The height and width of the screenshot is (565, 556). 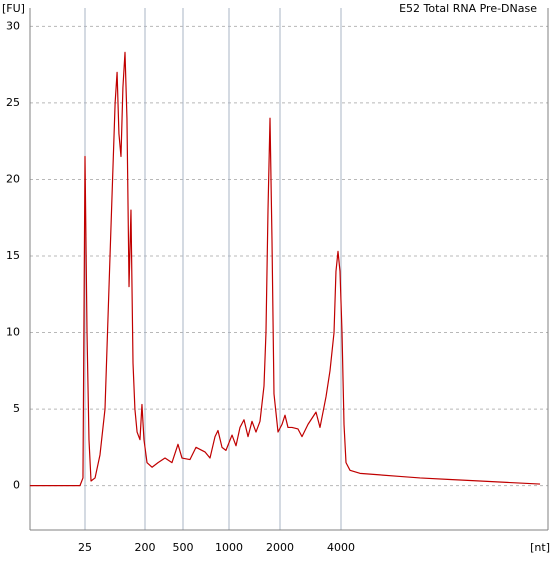 I want to click on x-axis-label: [nt], so click(x=540, y=547).